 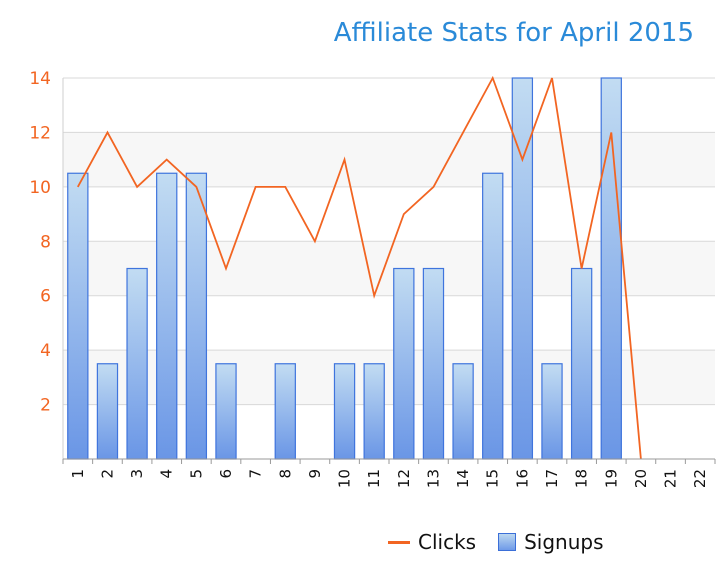 I want to click on y-tick-label: 12, so click(x=40, y=133).